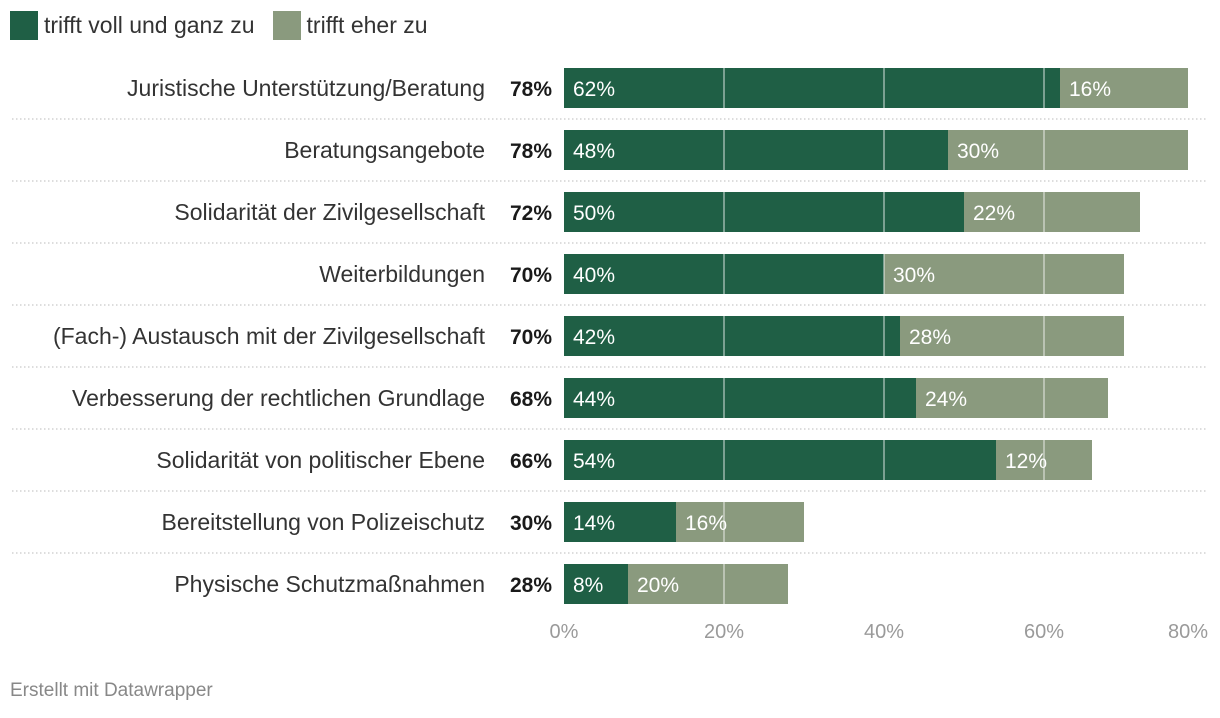  Describe the element at coordinates (149, 25) in the screenshot. I see `legend-label-voll: trifft voll und ganz zu` at that location.